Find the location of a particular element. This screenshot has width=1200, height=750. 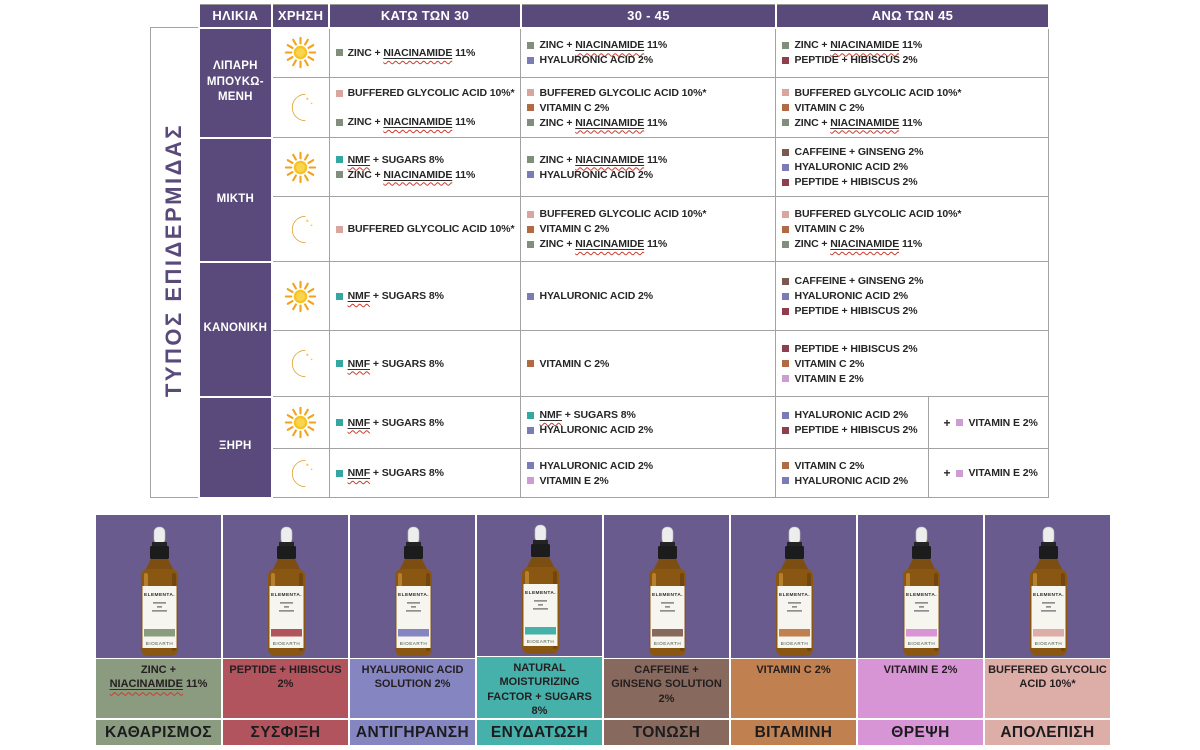

ingredient-item: HYALURONIC ACID 2% is located at coordinates (648, 60).